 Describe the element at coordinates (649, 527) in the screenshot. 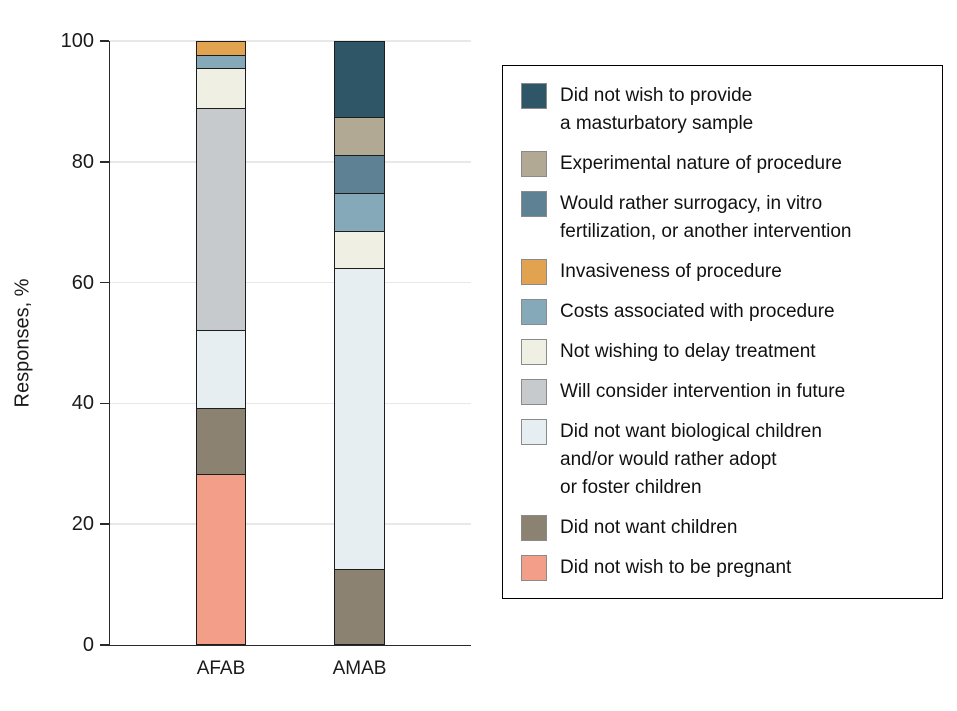

I see `legend-label: Did not want children` at that location.